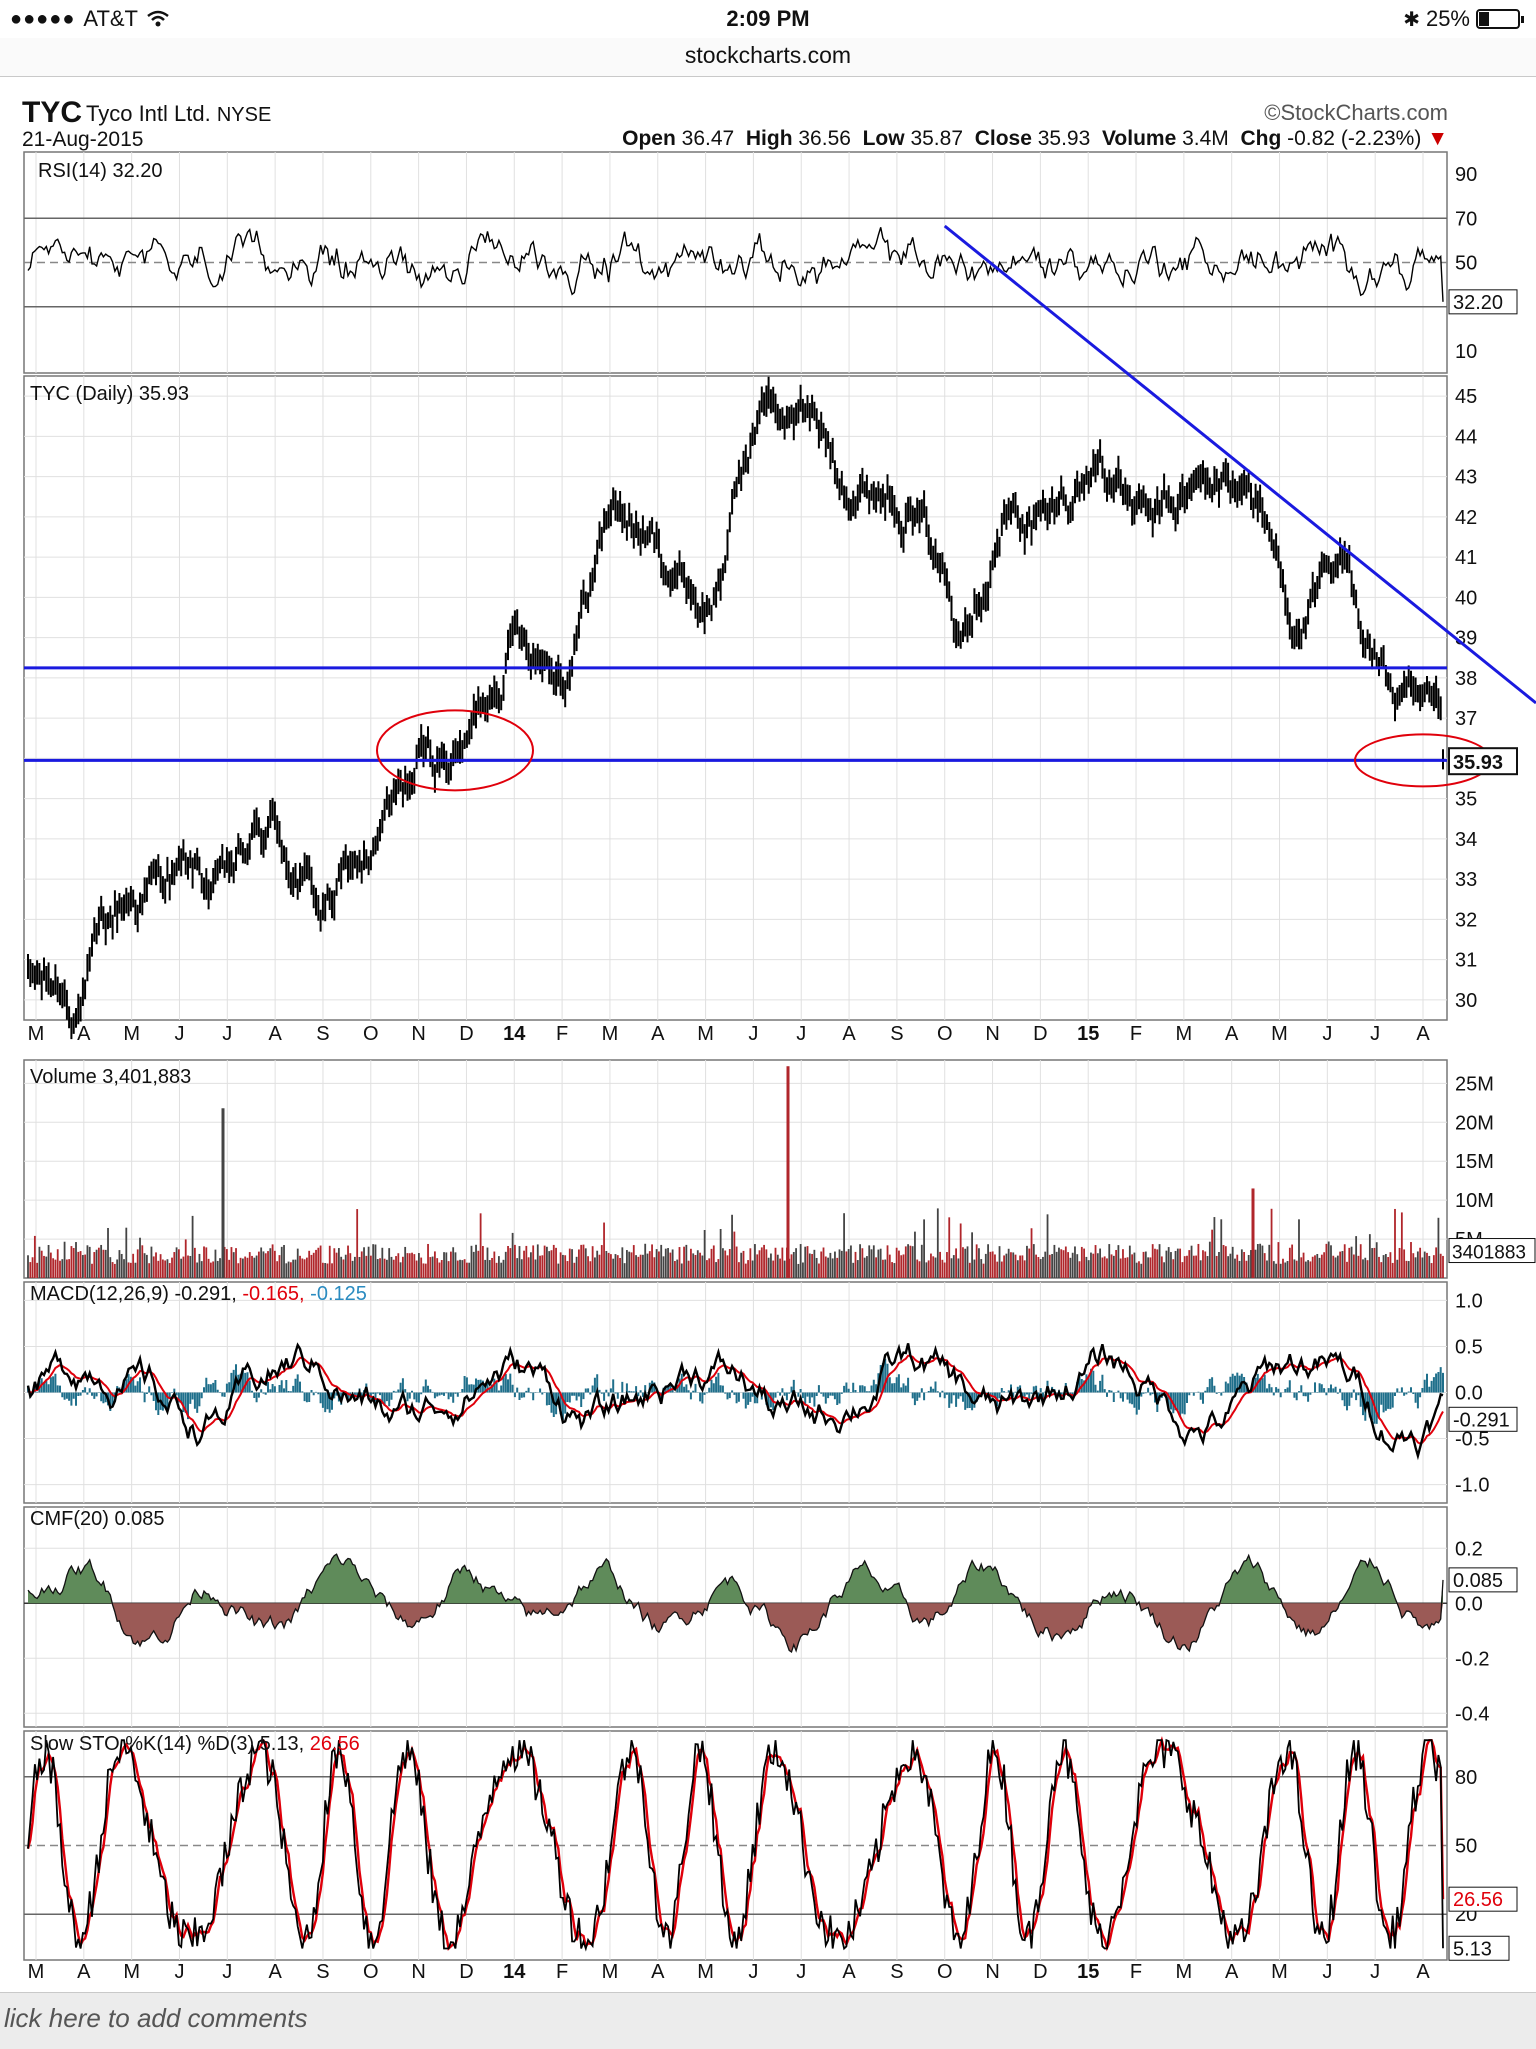 The height and width of the screenshot is (2049, 1536). What do you see at coordinates (1253, 1233) in the screenshot?
I see `volume-spike` at bounding box center [1253, 1233].